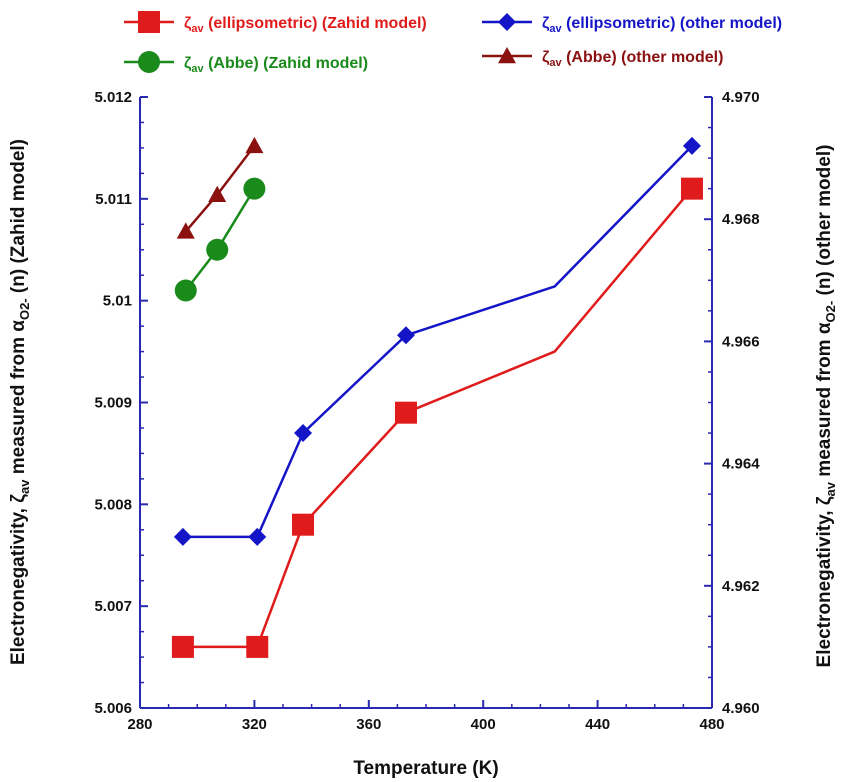 Image resolution: width=850 pixels, height=782 pixels. I want to click on legend-entry-3: ζav (Abbe) (Zahid model), so click(246, 63).